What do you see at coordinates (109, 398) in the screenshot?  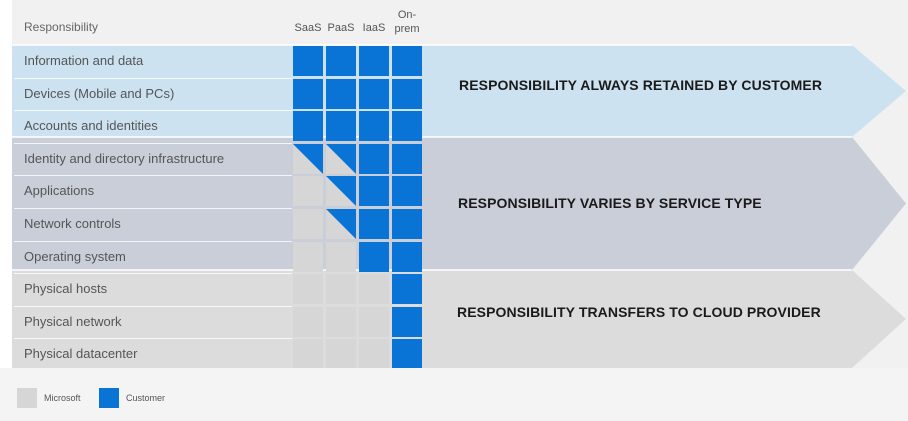 I see `legend-customer-swatch` at bounding box center [109, 398].